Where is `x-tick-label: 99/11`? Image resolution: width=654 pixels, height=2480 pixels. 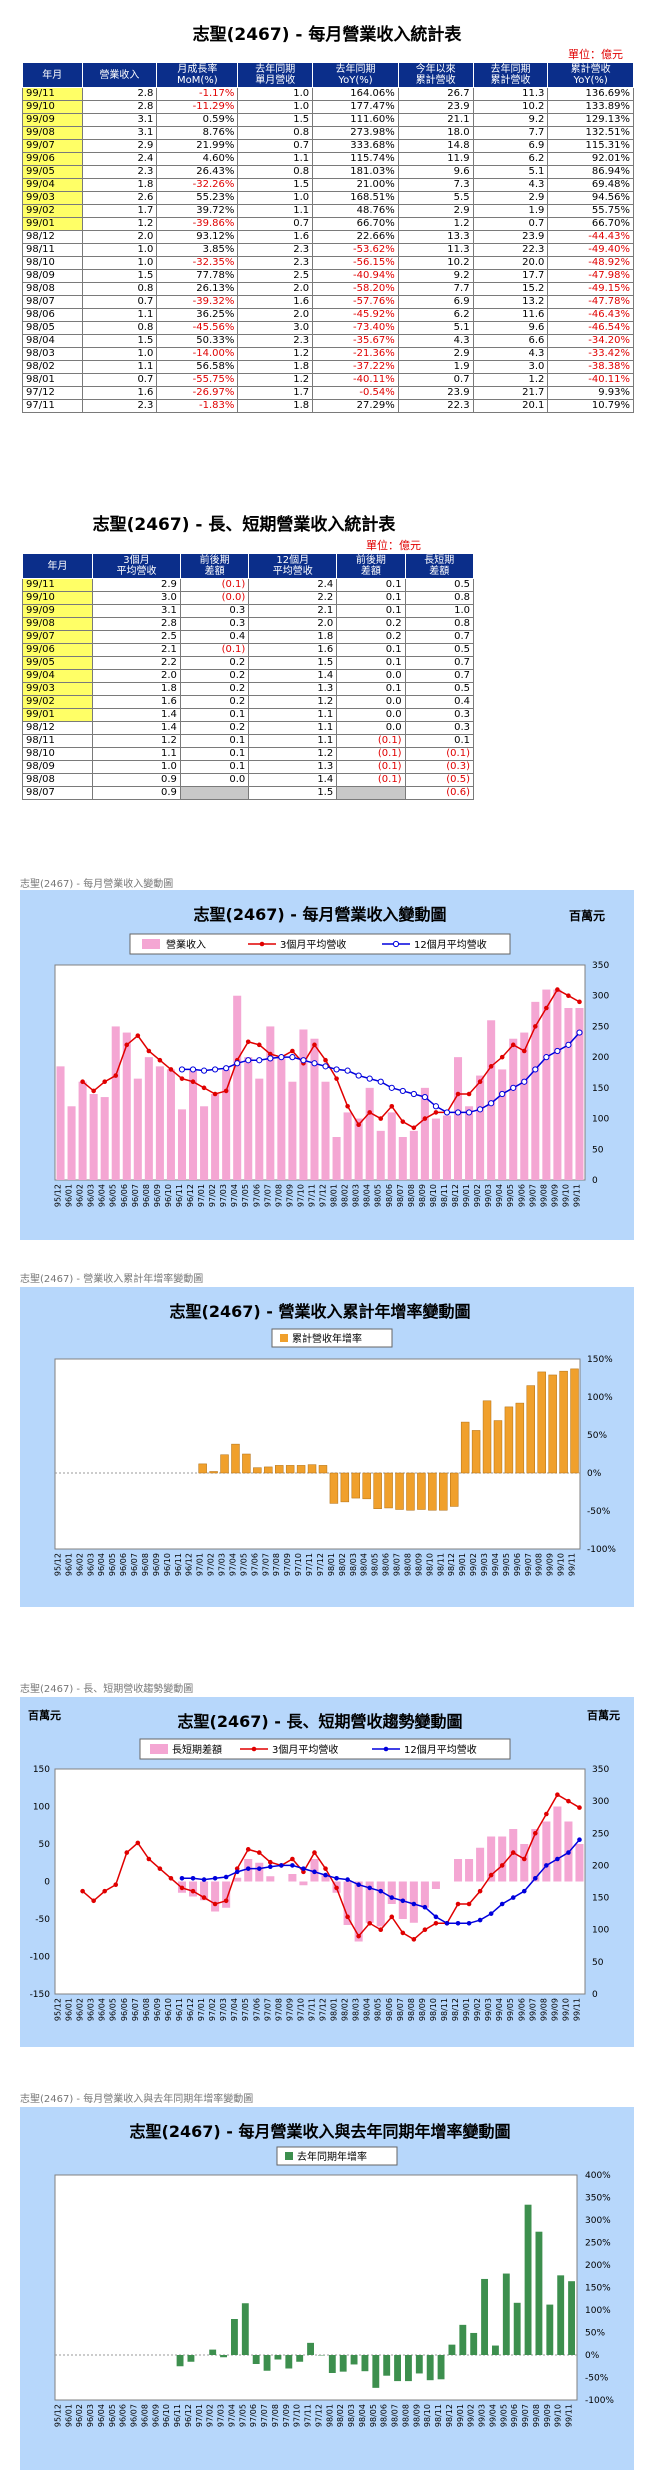 x-tick-label: 99/11 is located at coordinates (572, 1564).